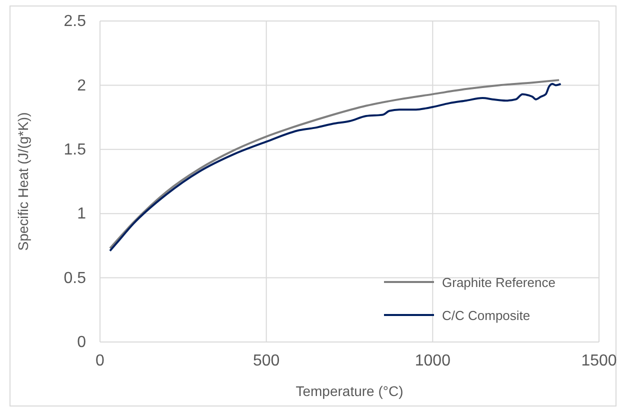 Image resolution: width=620 pixels, height=410 pixels. Describe the element at coordinates (81, 343) in the screenshot. I see `y-tick-label: 0` at that location.